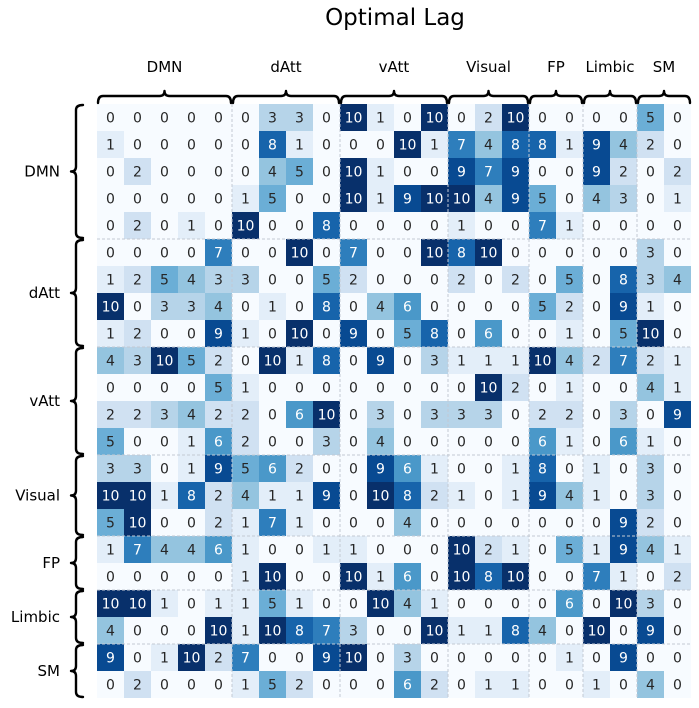 The height and width of the screenshot is (708, 699). I want to click on cell-value-label: 9, so click(407, 200).